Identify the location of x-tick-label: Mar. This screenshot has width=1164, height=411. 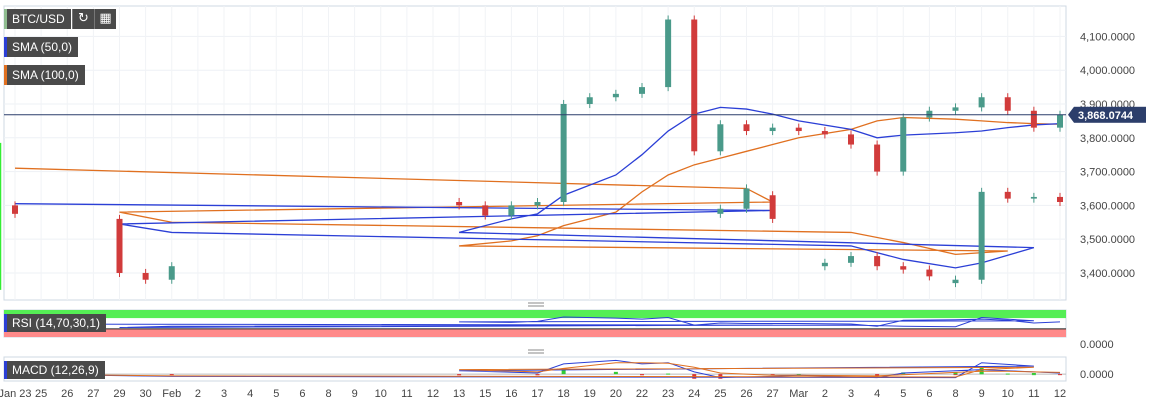
(798, 394).